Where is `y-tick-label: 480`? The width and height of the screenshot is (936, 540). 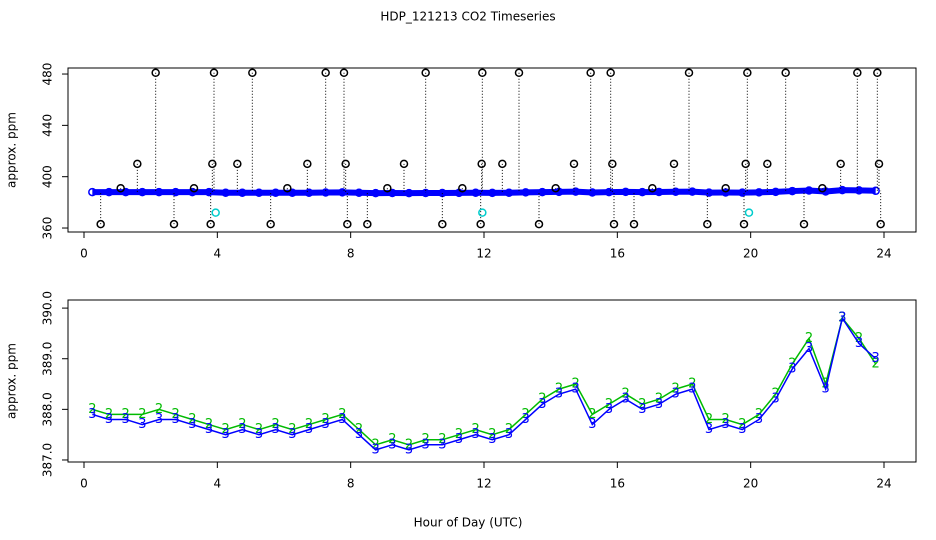
y-tick-label: 480 is located at coordinates (48, 74).